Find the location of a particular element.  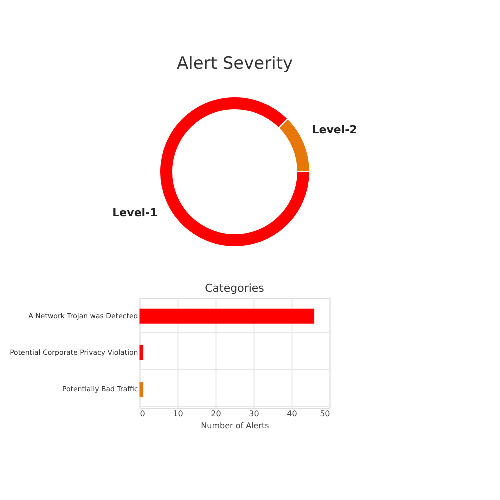

x-tick-label: 20 is located at coordinates (216, 414).